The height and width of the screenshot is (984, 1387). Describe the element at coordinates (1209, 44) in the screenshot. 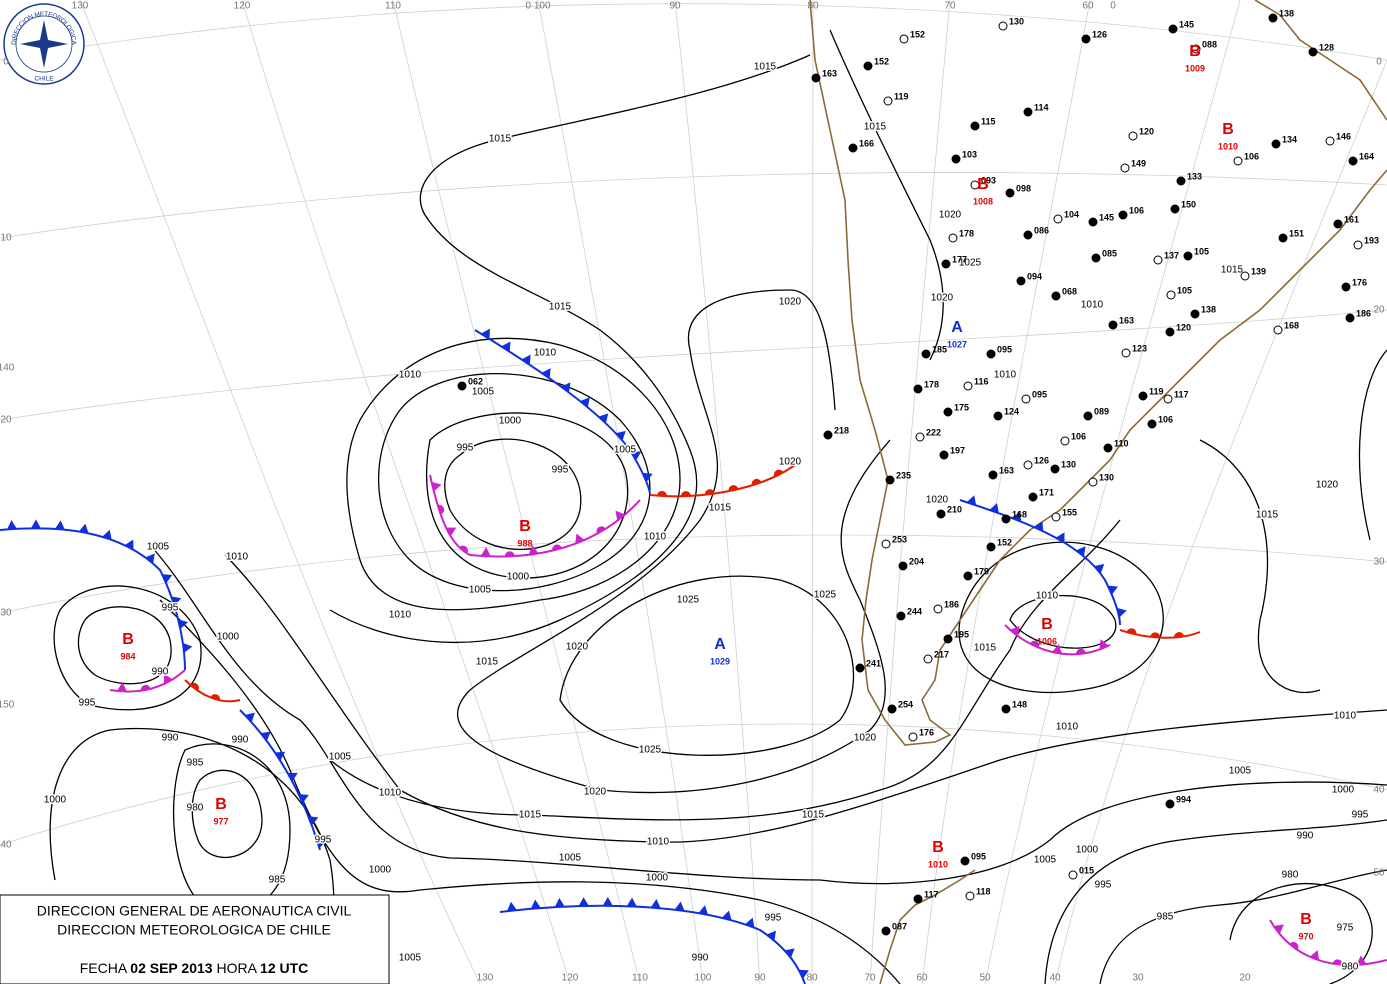

I see `station-value: 088` at that location.